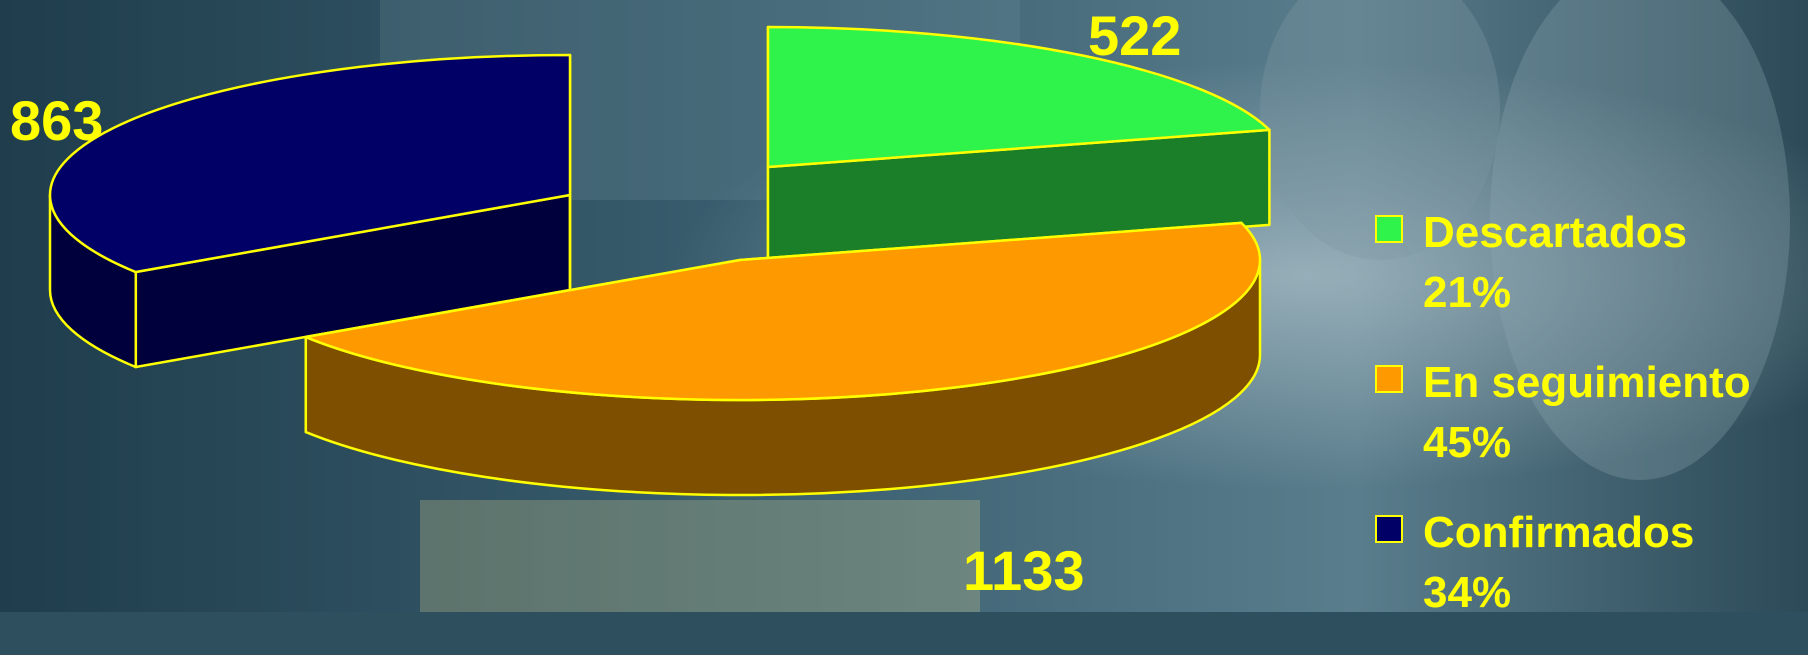 Image resolution: width=1808 pixels, height=655 pixels. Describe the element at coordinates (310, 163) in the screenshot. I see `slice-top-confirmados` at that location.